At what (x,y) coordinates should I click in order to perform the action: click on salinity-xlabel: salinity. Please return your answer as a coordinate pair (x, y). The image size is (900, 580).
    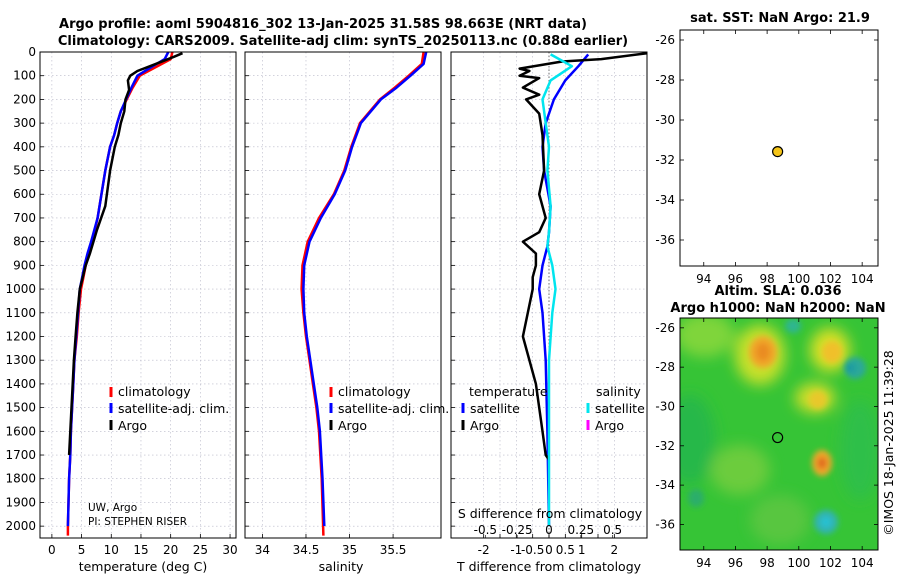
    Looking at the image, I should click on (341, 566).